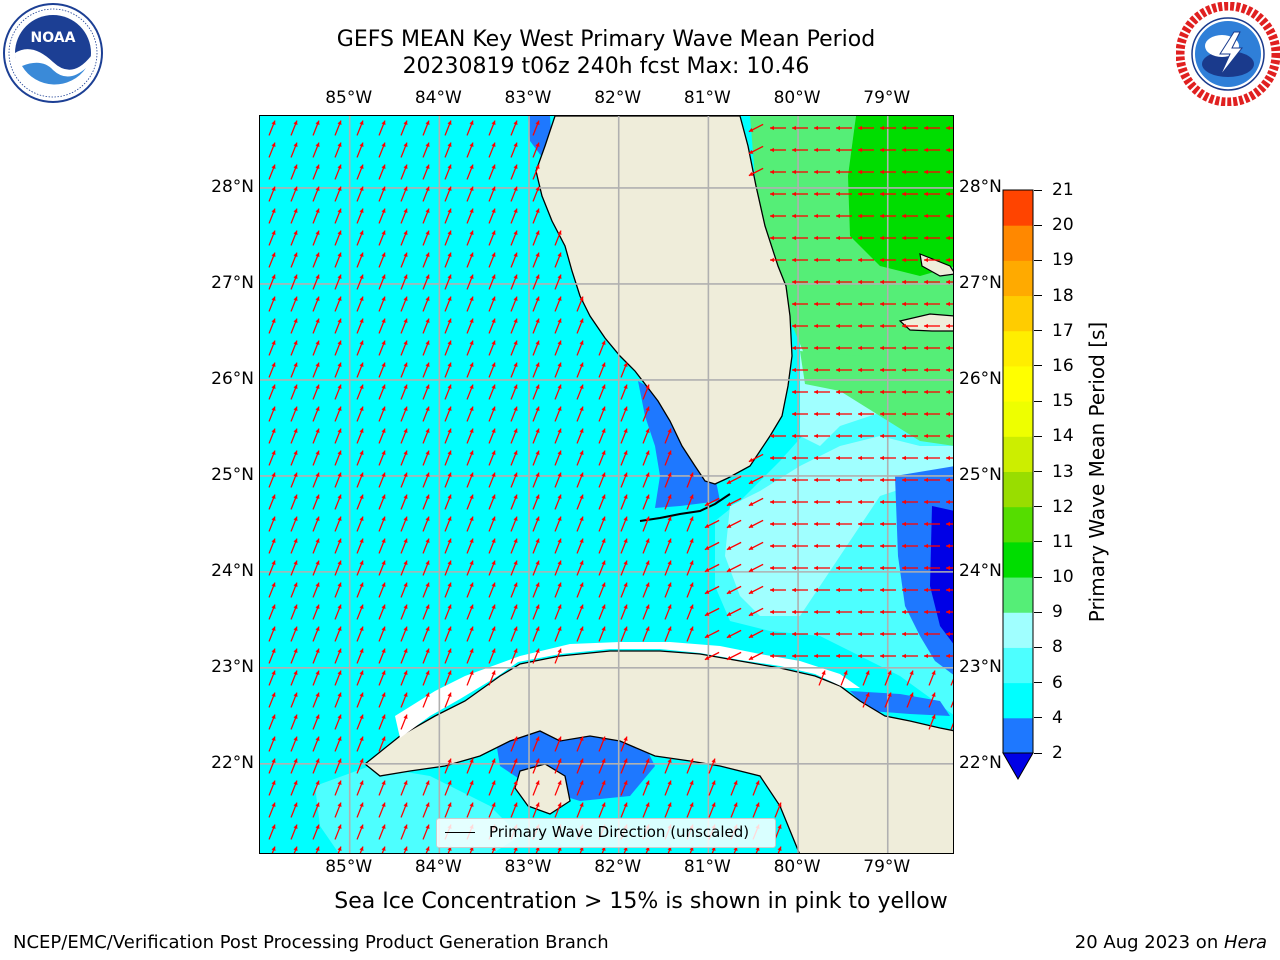 The image size is (1280, 960). I want to click on lon-label-bottom: 79°W, so click(887, 867).